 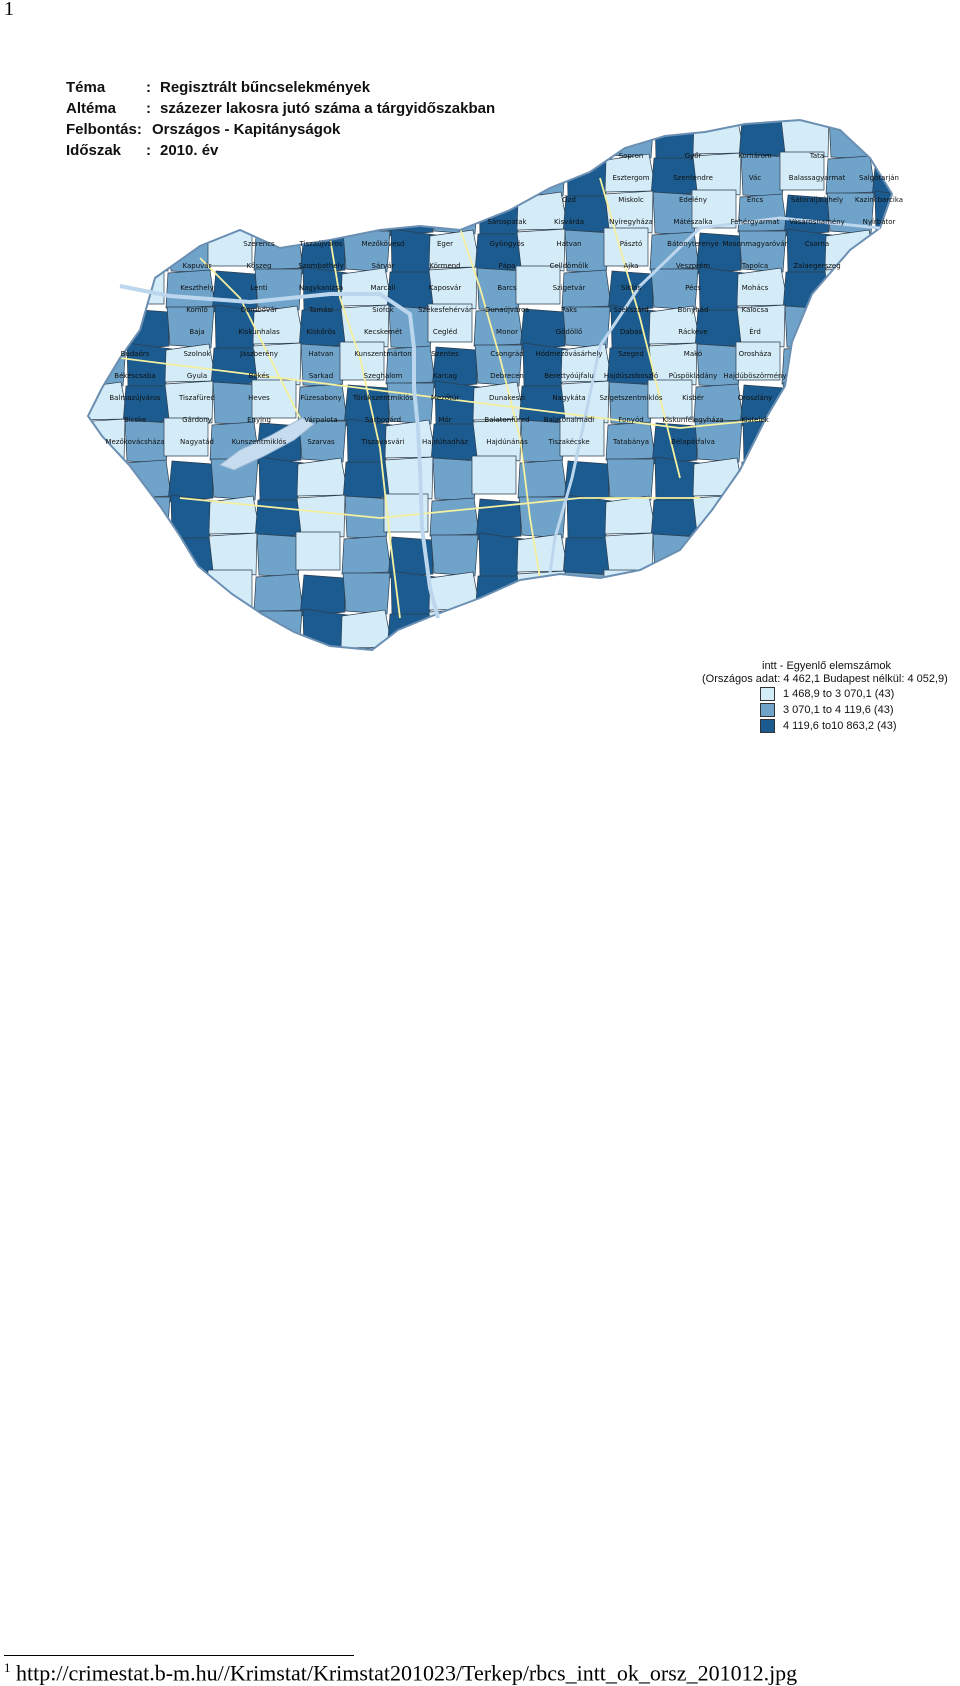 I want to click on district-label: Hajdúböszörmény, so click(x=754, y=376).